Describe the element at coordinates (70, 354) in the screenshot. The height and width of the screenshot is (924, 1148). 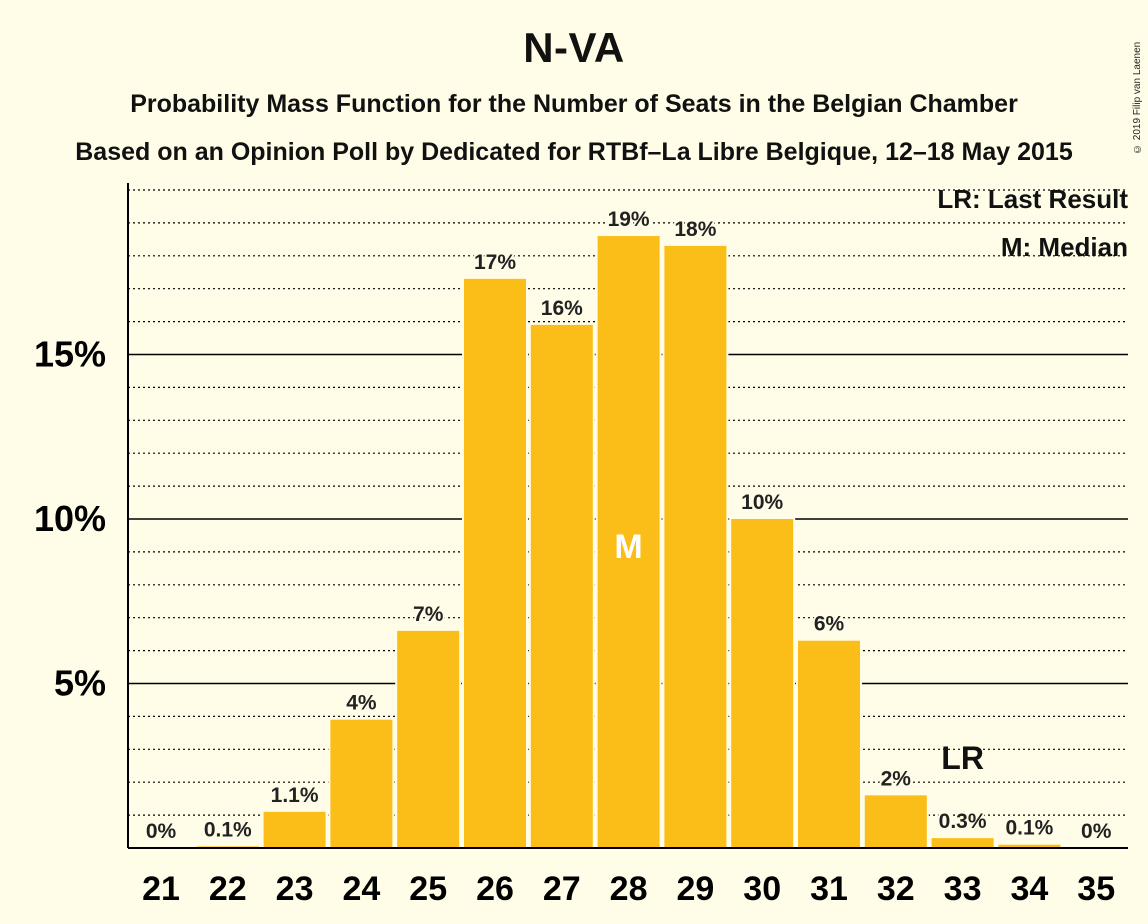
I see `y-tick-label: 15%` at that location.